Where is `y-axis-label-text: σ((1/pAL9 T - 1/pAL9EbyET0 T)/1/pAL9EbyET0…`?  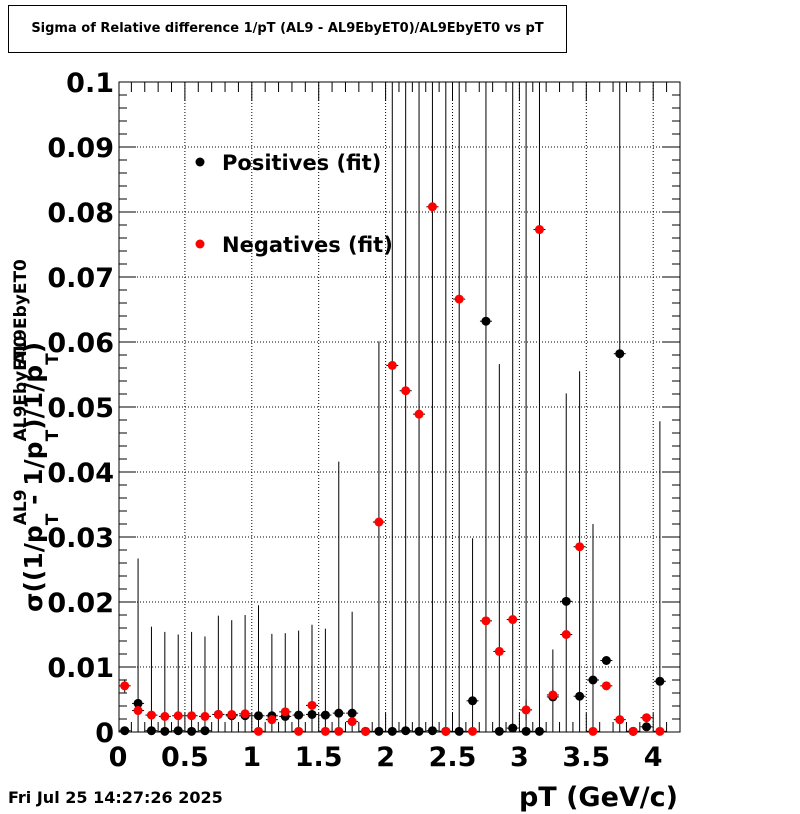 y-axis-label-text: σ((1/pAL9 T - 1/pAL9EbyET0 T)/1/pAL9EbyET0… is located at coordinates (37, 435).